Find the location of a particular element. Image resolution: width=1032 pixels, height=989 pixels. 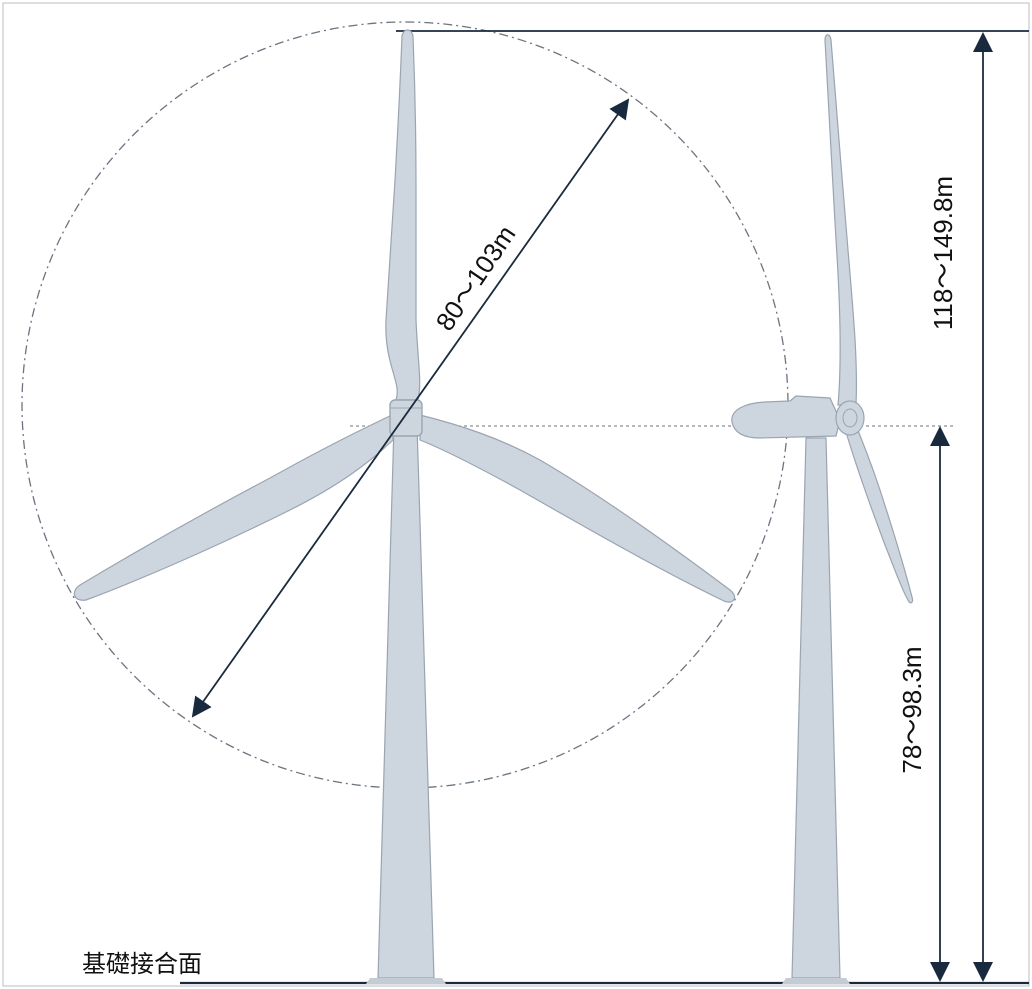

blade-left is located at coordinates (233, 507).